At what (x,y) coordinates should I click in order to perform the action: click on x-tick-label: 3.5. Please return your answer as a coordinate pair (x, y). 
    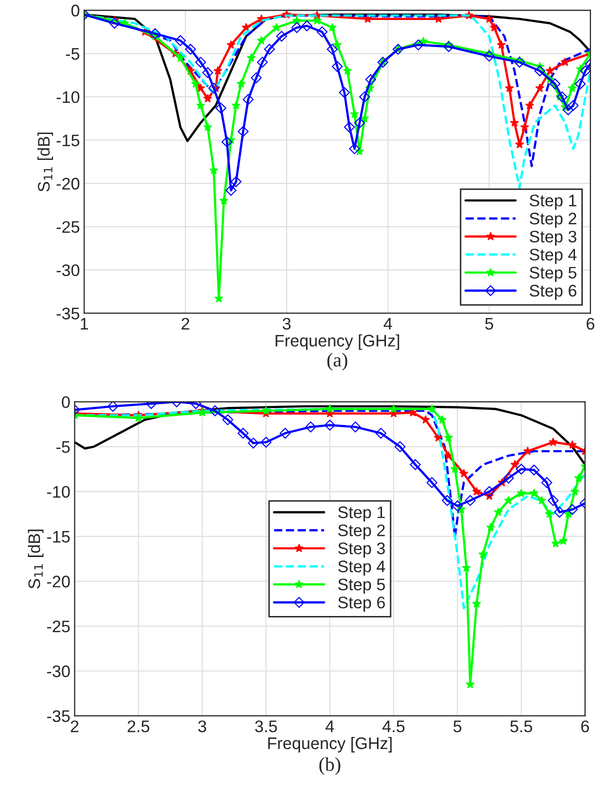
    Looking at the image, I should click on (266, 726).